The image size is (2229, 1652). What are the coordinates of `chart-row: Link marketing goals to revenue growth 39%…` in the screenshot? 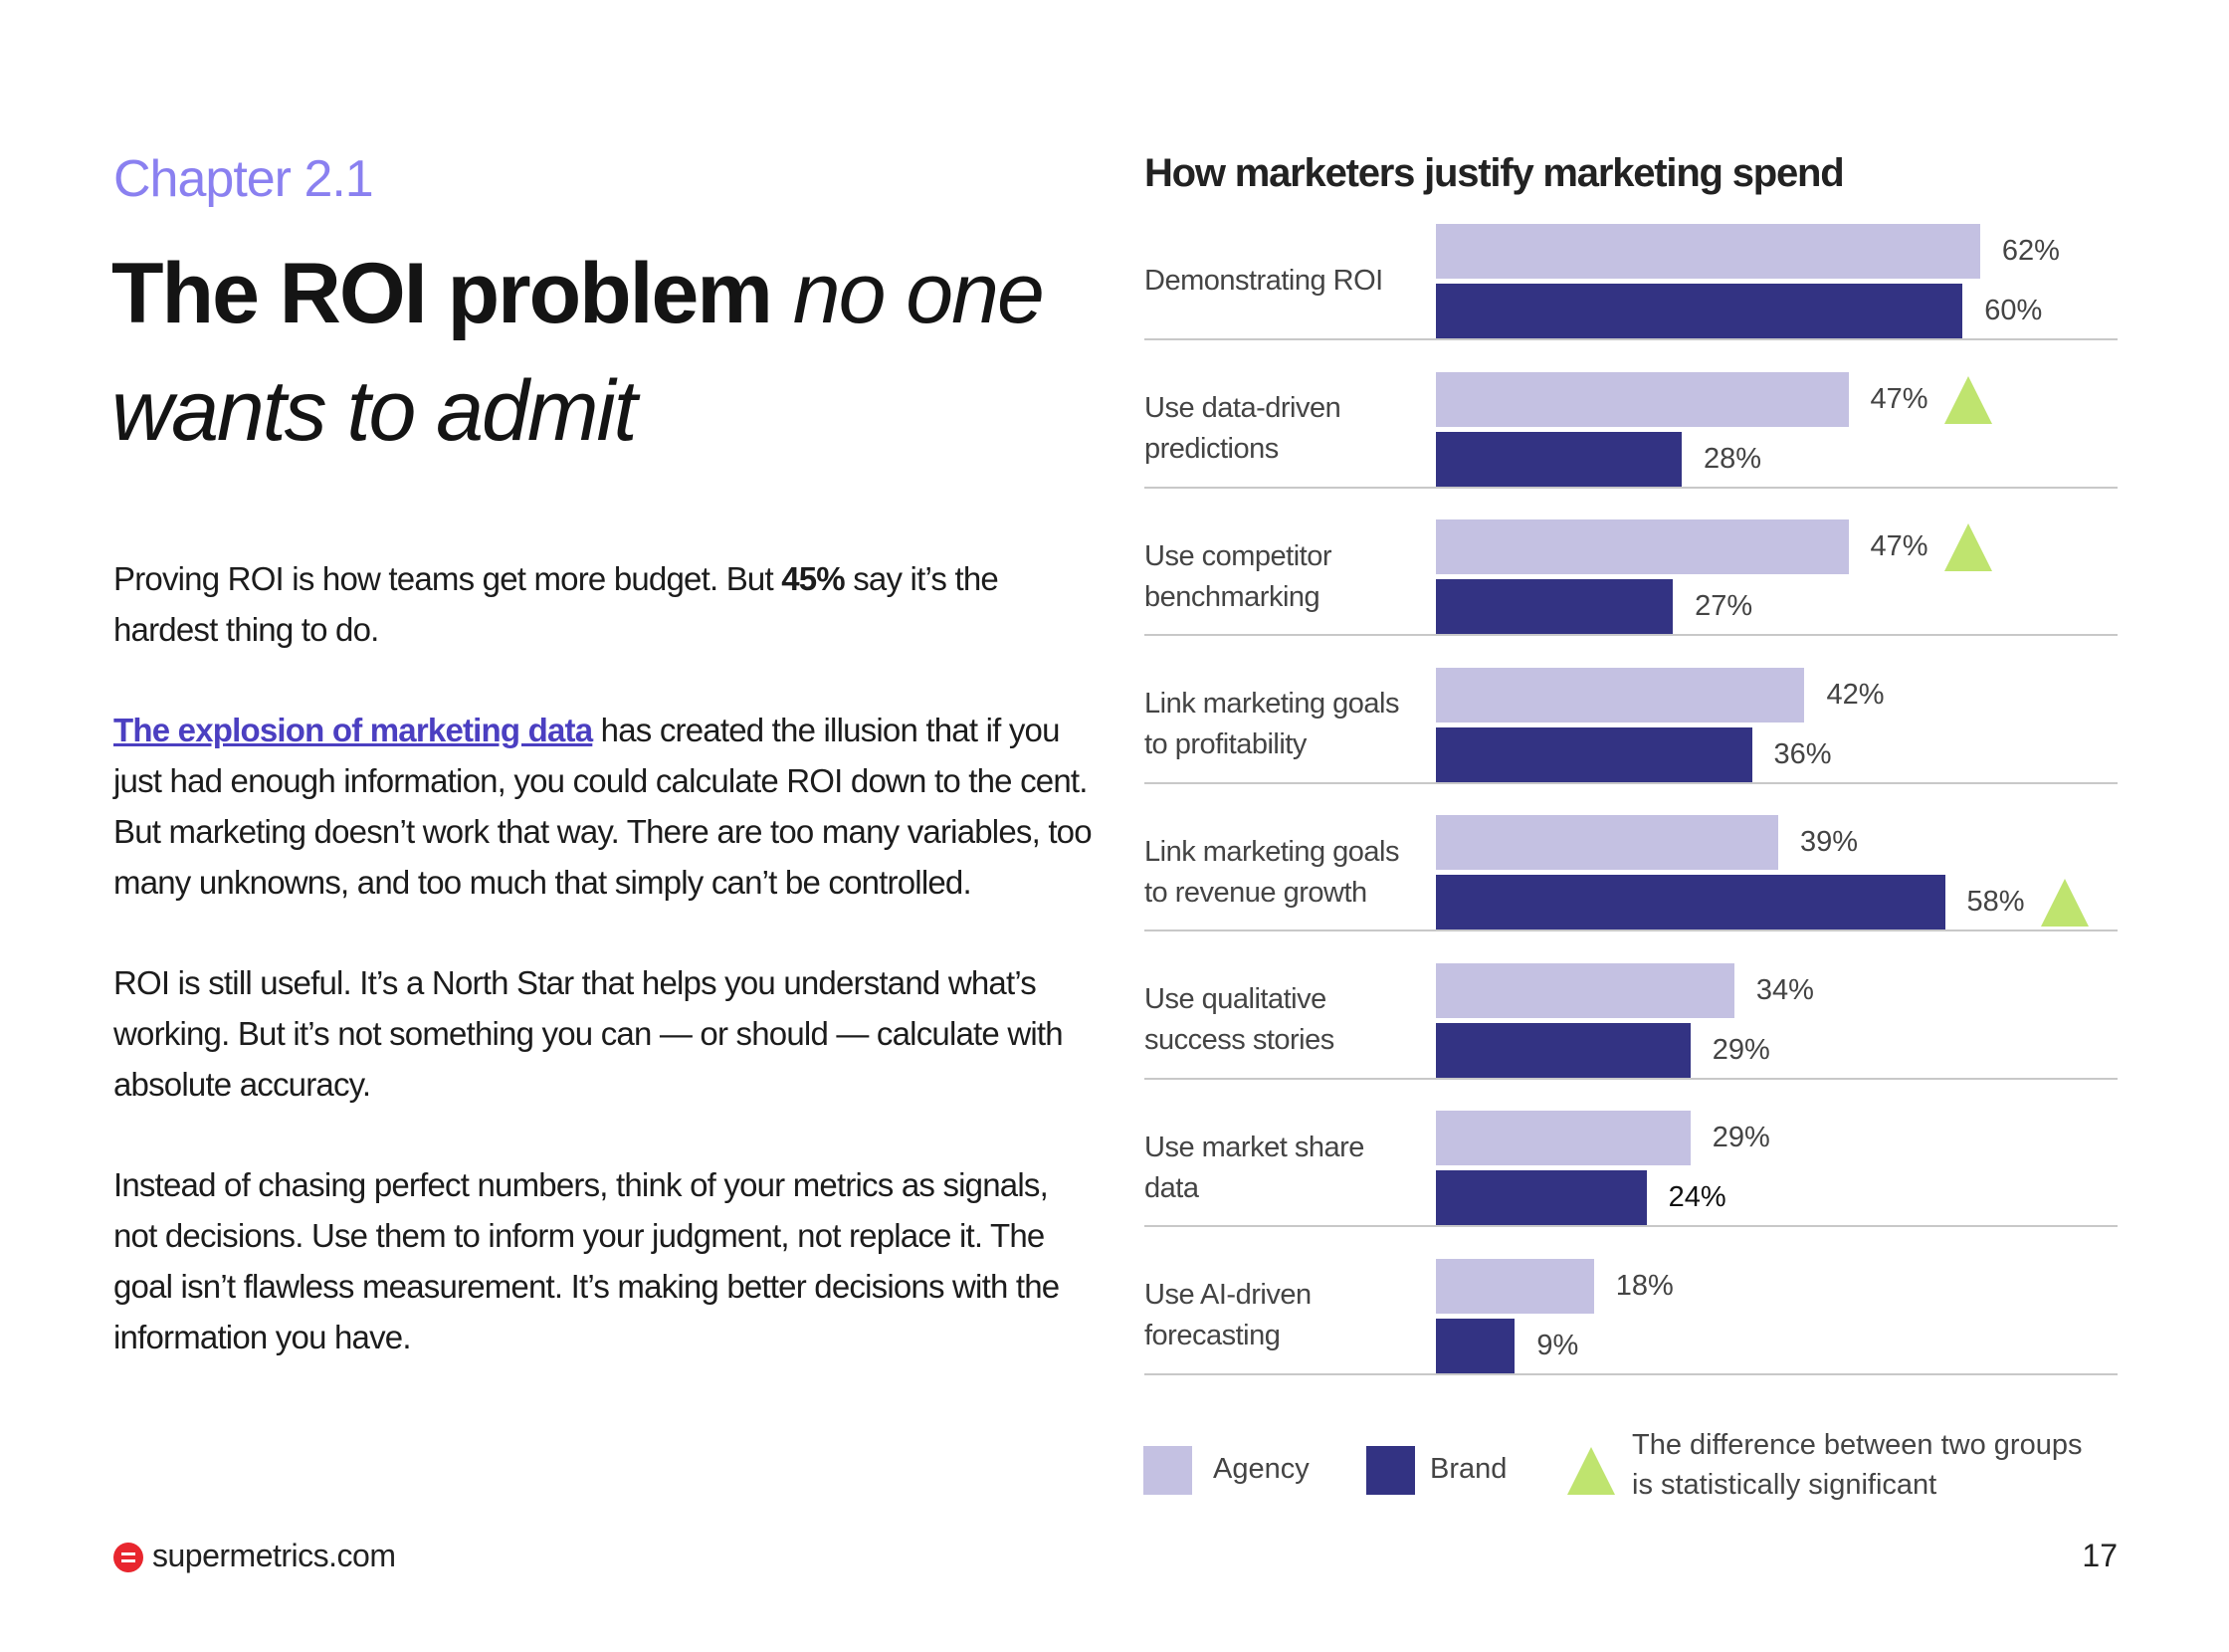 It's located at (1631, 888).